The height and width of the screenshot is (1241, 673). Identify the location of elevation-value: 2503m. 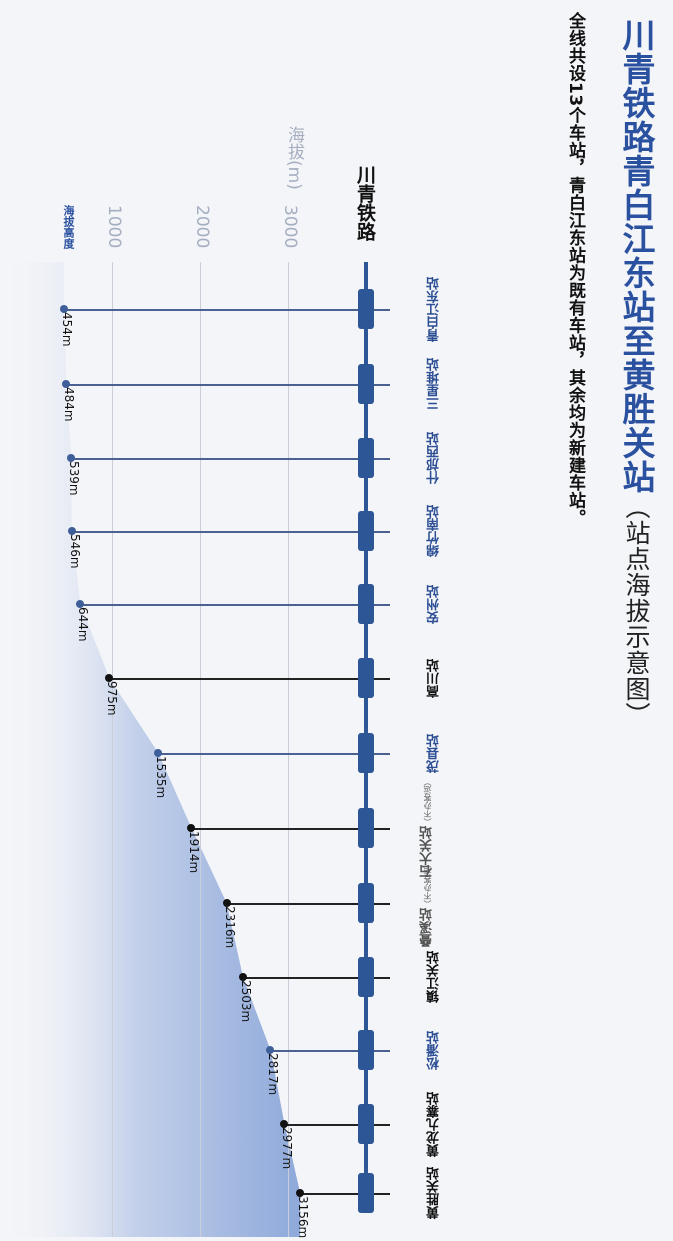
(246, 1001).